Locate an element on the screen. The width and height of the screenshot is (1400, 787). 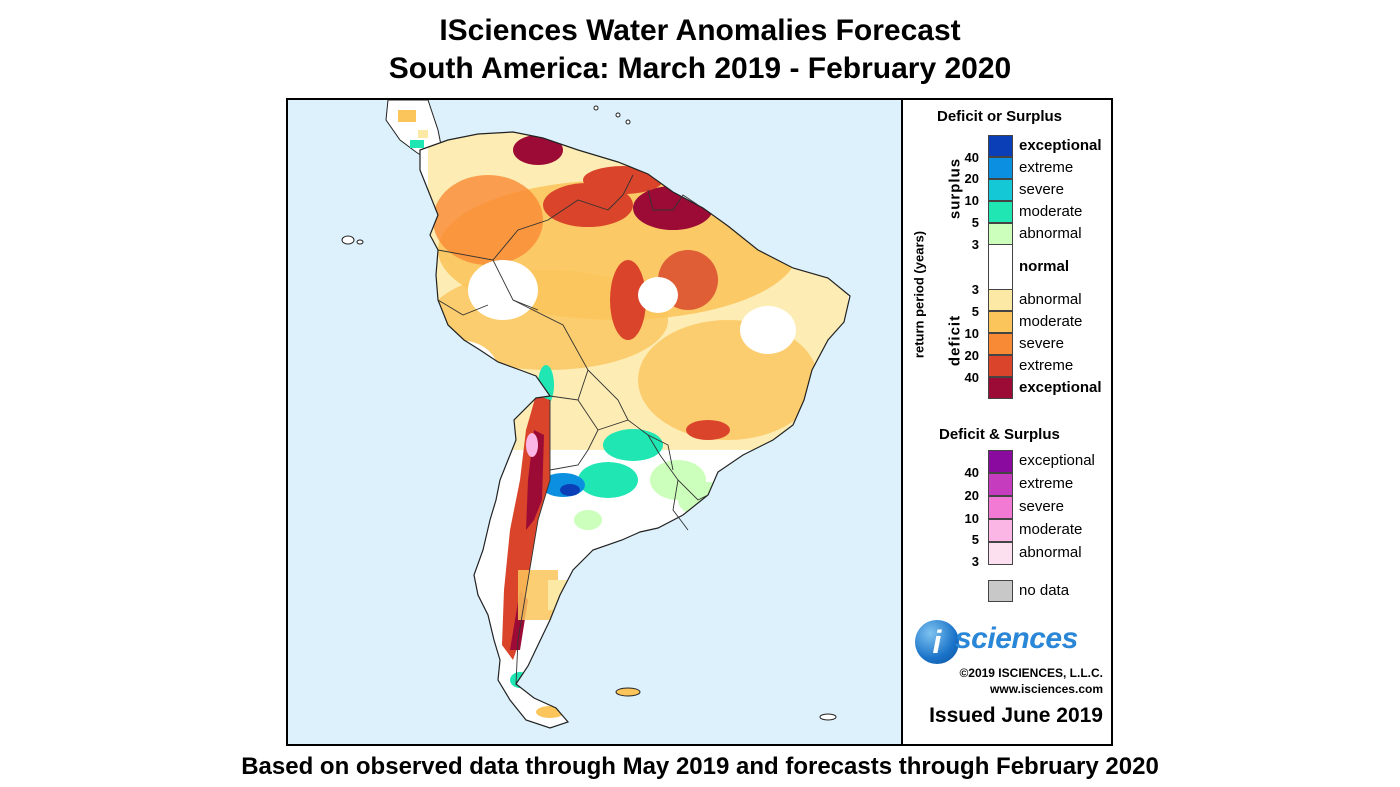
label-both-exceptional: exceptional is located at coordinates (1057, 460).